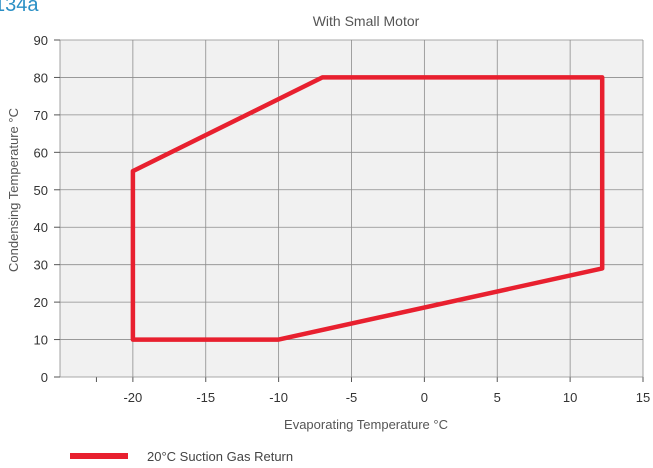  Describe the element at coordinates (366, 21) in the screenshot. I see `chart-title: With Small Motor` at that location.